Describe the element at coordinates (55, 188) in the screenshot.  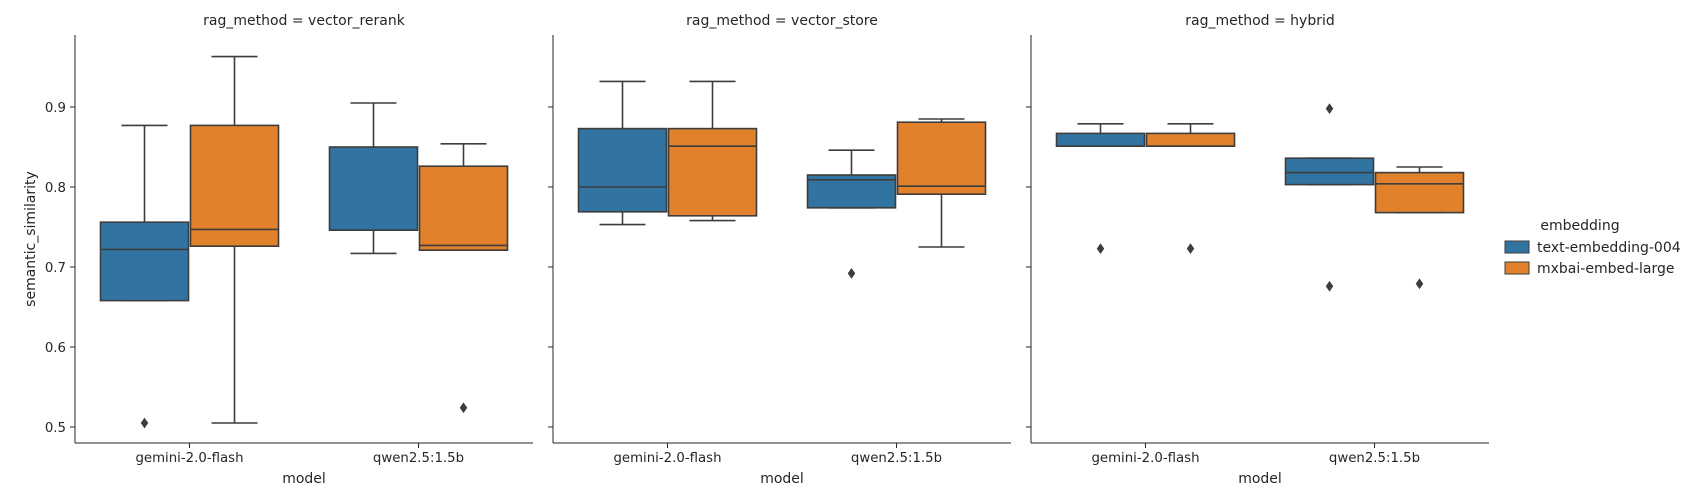
I see `y-tick-label: 0.8` at that location.